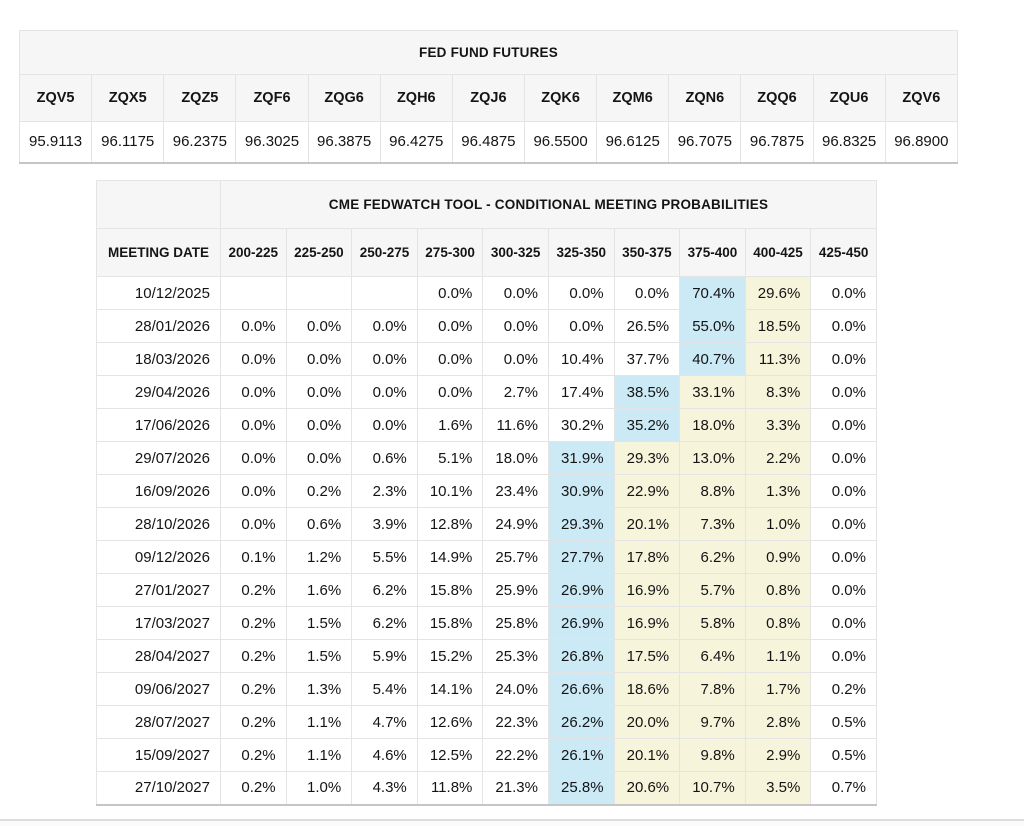  Describe the element at coordinates (647, 788) in the screenshot. I see `probability-cell: 20.6%` at that location.